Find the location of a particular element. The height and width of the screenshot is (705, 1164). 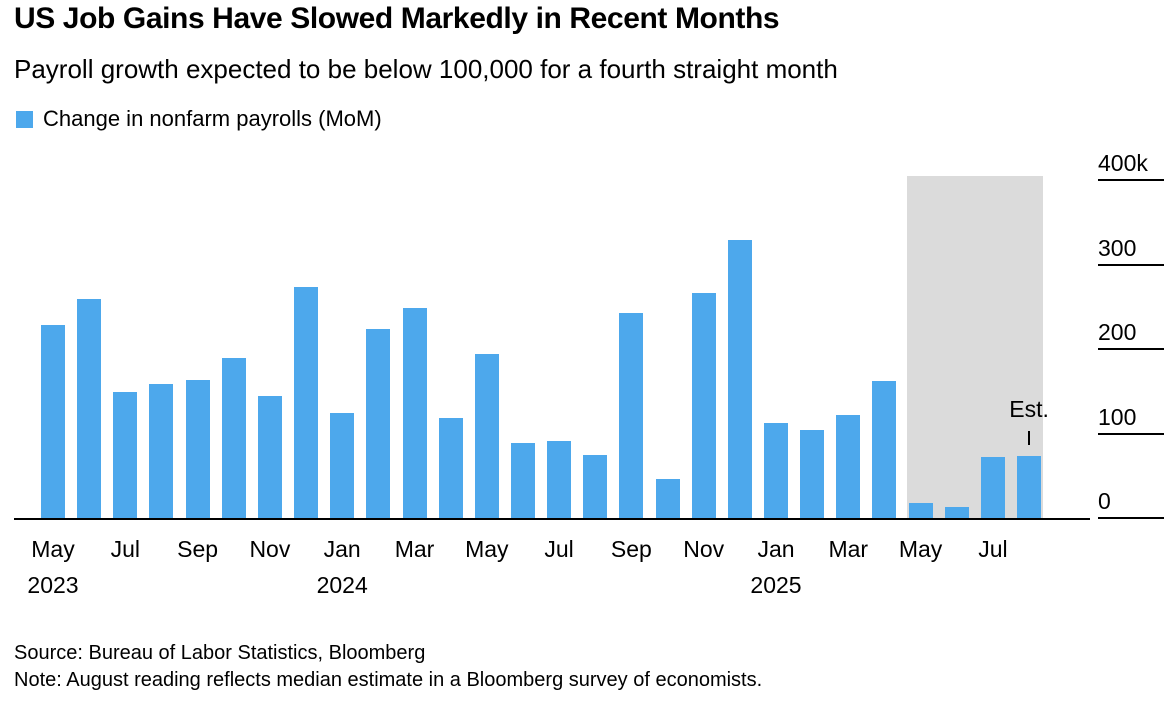

bar-feb-2024 is located at coordinates (378, 423).